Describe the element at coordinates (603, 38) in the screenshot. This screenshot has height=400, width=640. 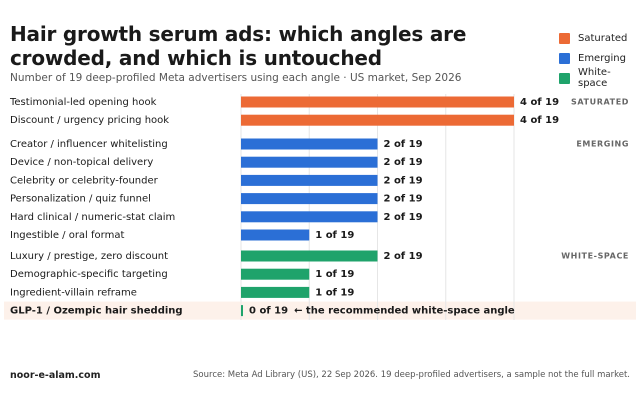
I see `legend-label-saturated: Saturated` at that location.